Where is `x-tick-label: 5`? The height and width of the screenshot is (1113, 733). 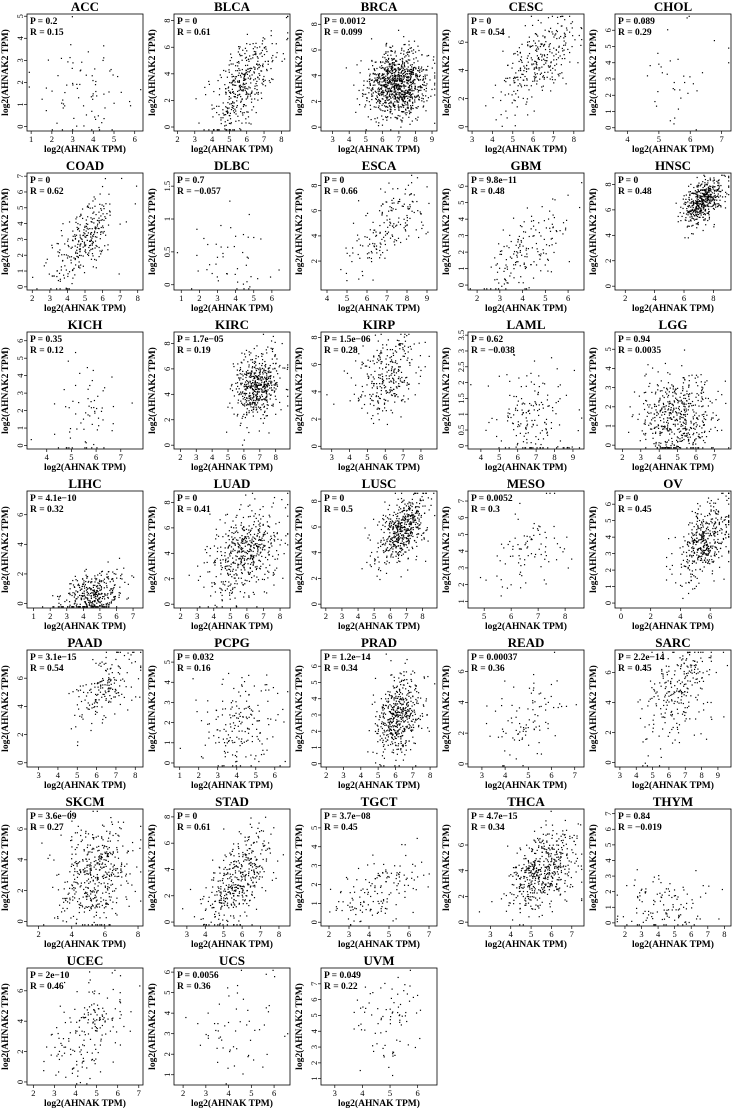 x-tick-label: 5 is located at coordinates (367, 457).